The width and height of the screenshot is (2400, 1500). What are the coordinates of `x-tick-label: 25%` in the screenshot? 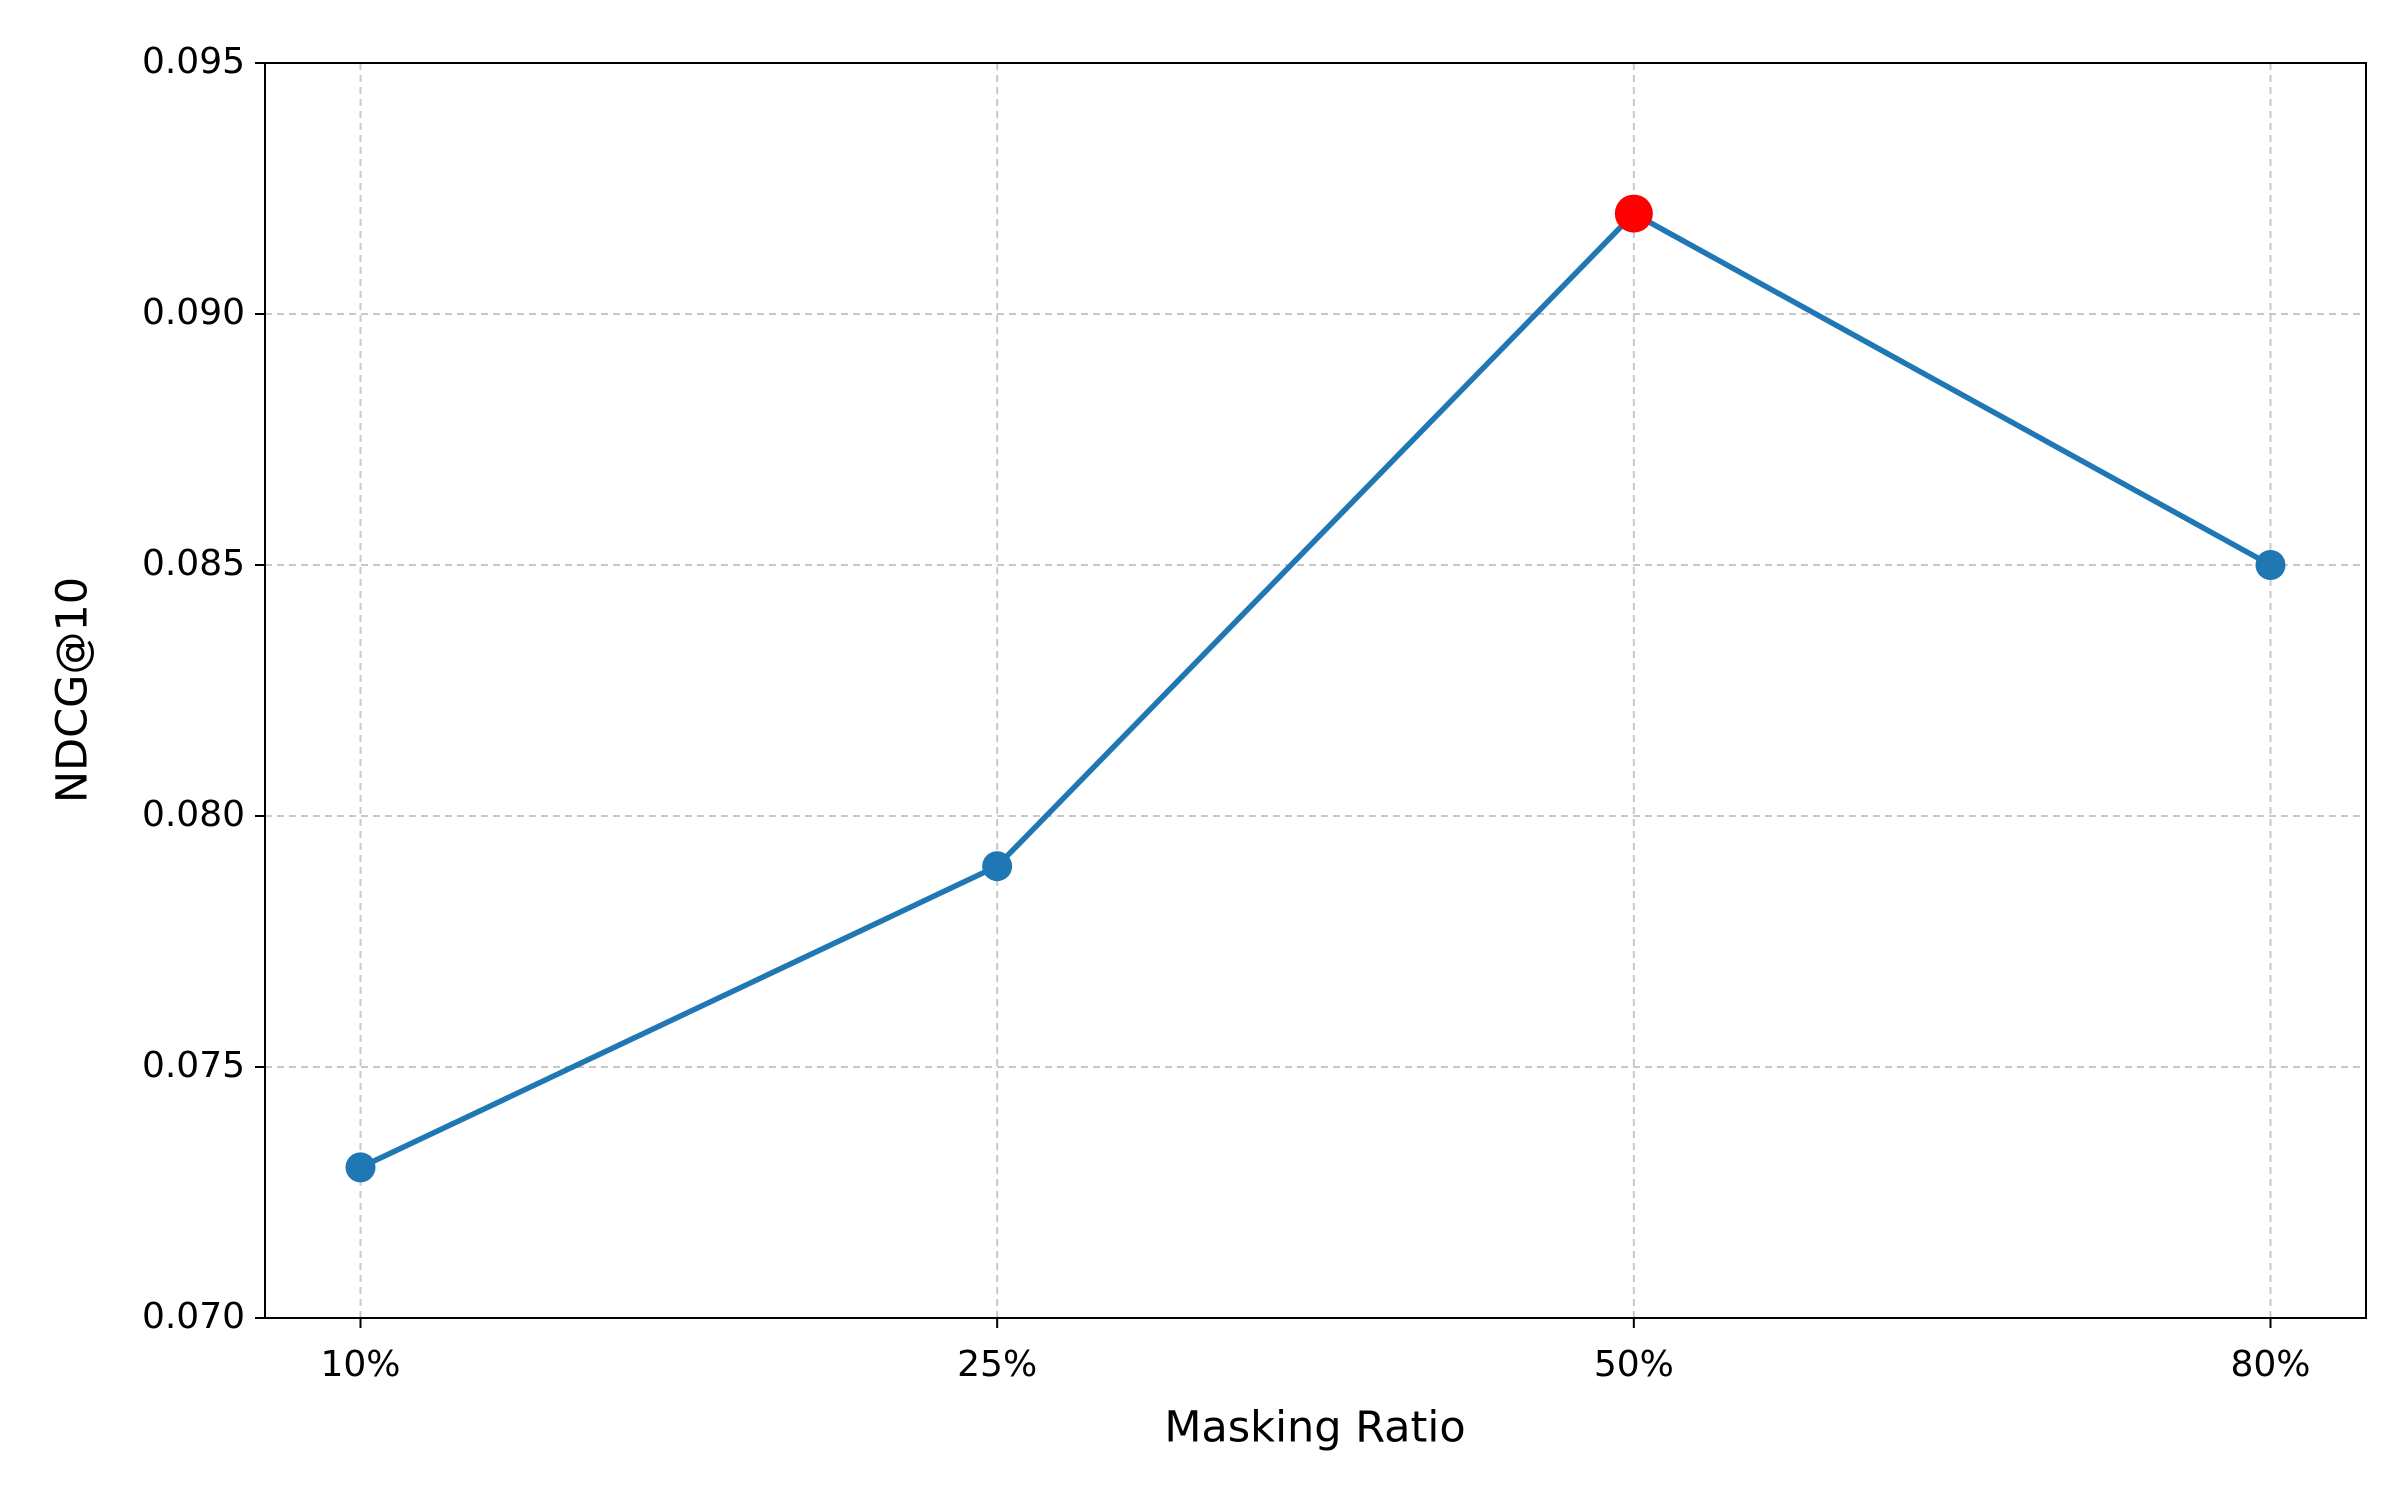 It's located at (997, 1364).